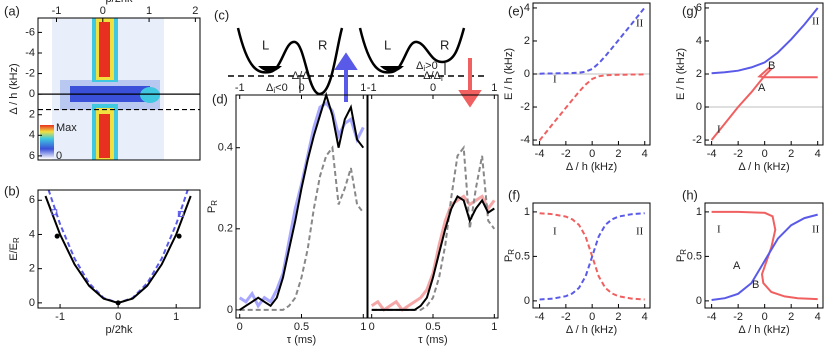 The width and height of the screenshot is (830, 349). Describe the element at coordinates (431, 66) in the screenshot. I see `delta-rel: >0` at that location.